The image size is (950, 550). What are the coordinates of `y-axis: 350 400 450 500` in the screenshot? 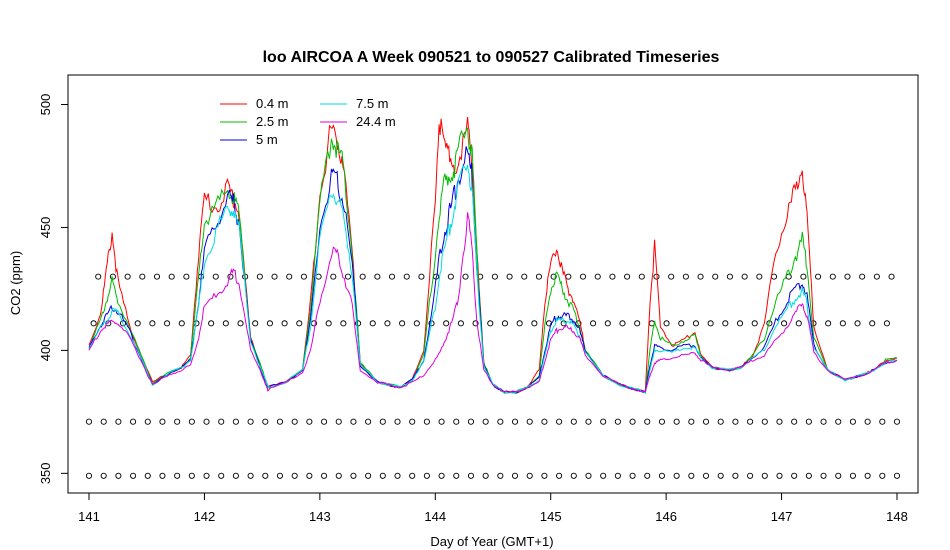 It's located at (53, 289).